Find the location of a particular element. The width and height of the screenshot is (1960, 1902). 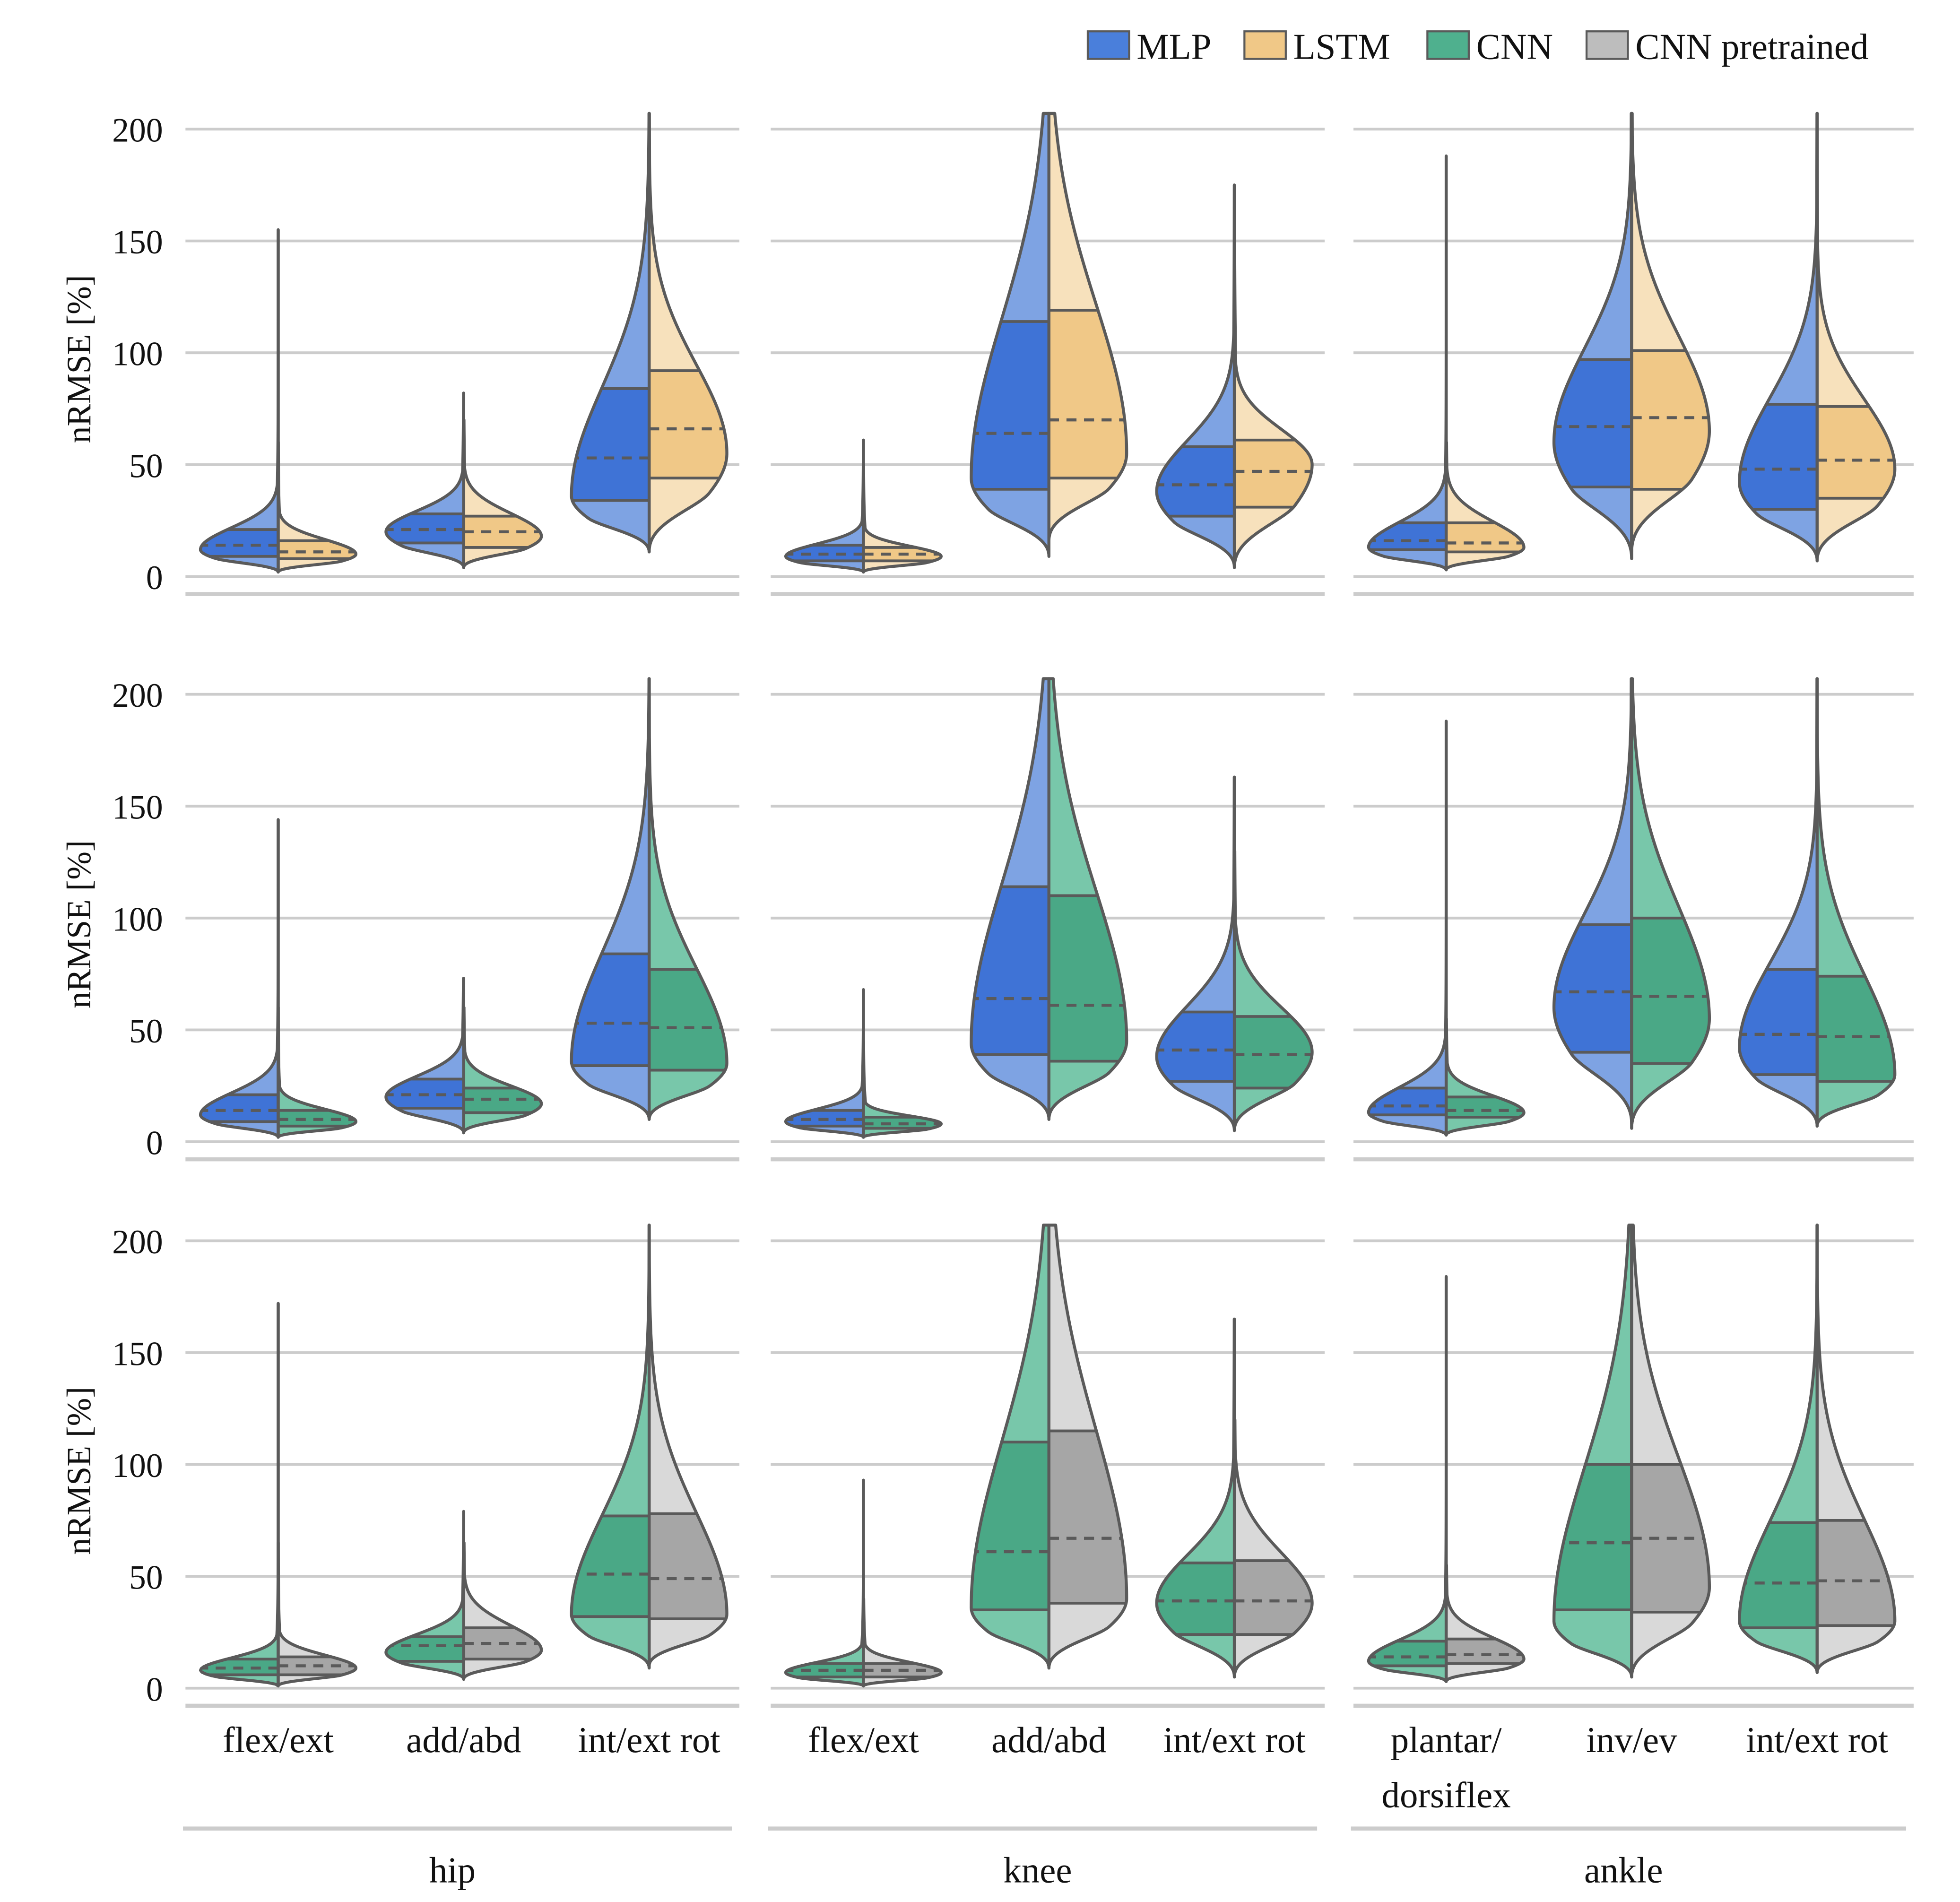

x-tick-label-hip-flex-ext: flex/ext is located at coordinates (279, 1740).